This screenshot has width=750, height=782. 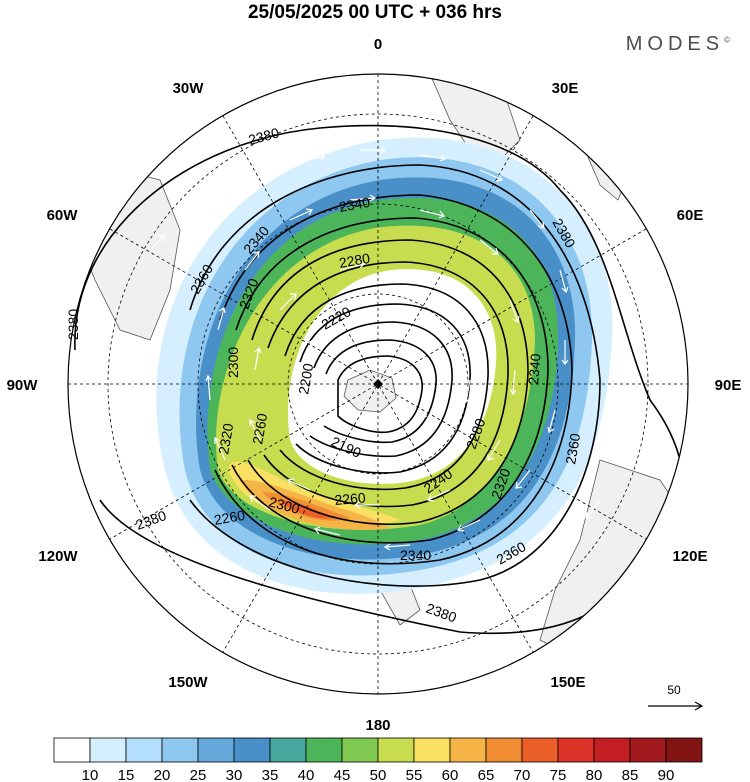 What do you see at coordinates (58, 556) in the screenshot?
I see `lon-label-120w: 120W` at bounding box center [58, 556].